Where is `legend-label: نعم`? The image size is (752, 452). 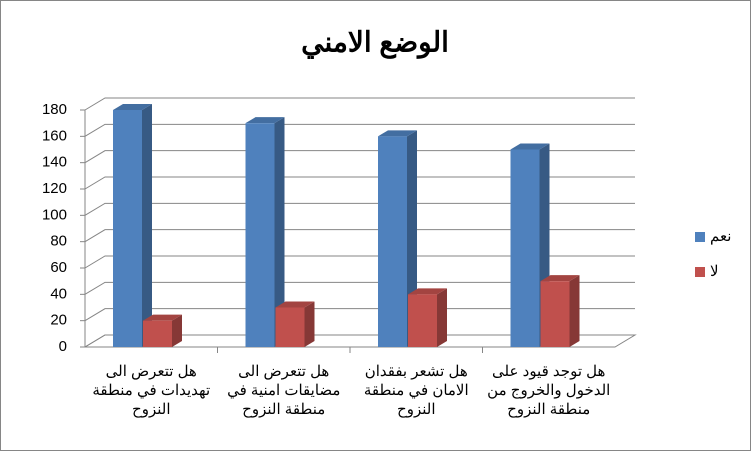
legend-label: نعم is located at coordinates (720, 236).